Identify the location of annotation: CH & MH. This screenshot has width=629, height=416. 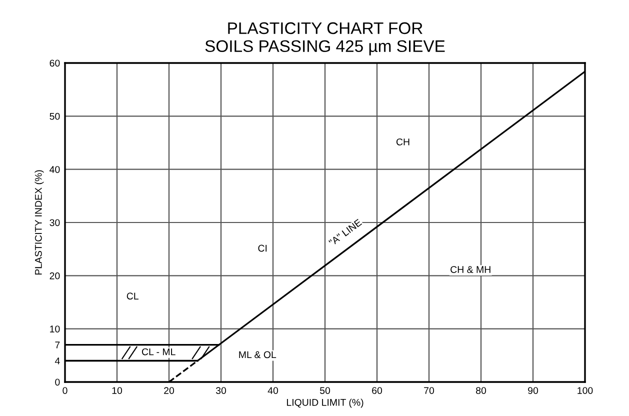
(470, 269).